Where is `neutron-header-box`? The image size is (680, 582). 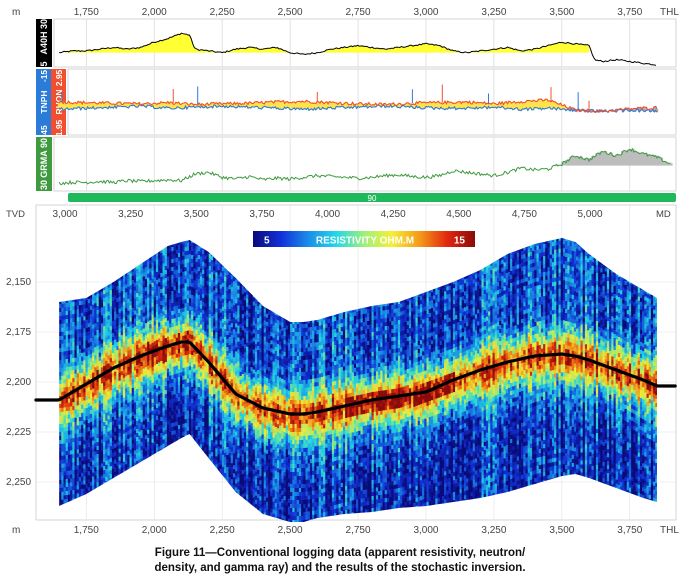
neutron-header-box is located at coordinates (43, 102).